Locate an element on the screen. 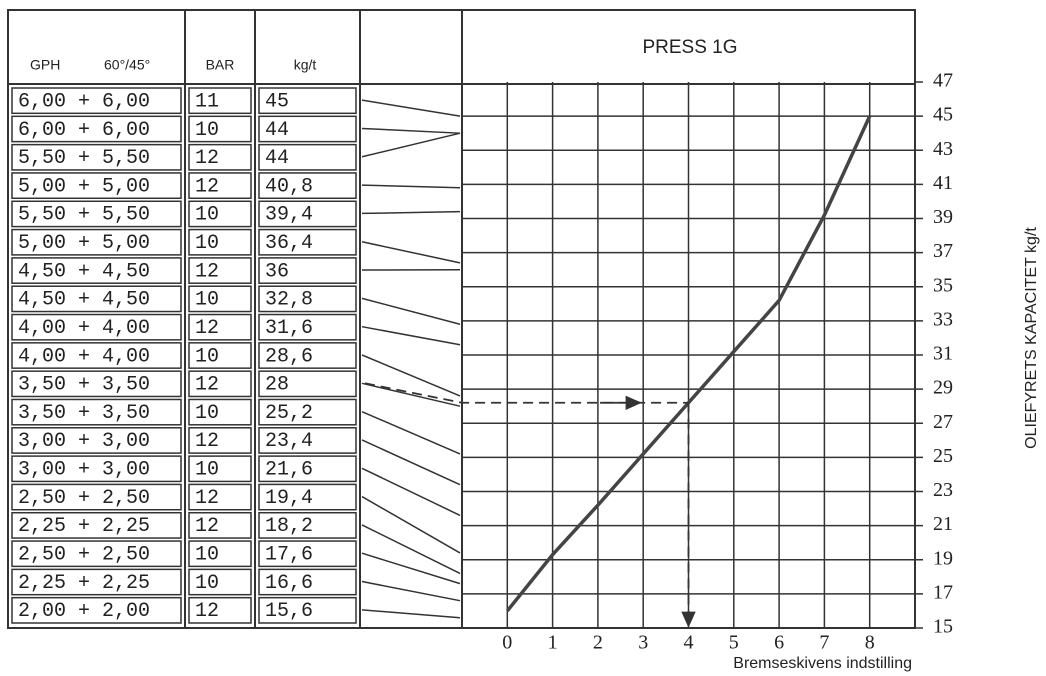 The width and height of the screenshot is (1046, 676). table-cell: 25,2 is located at coordinates (289, 413).